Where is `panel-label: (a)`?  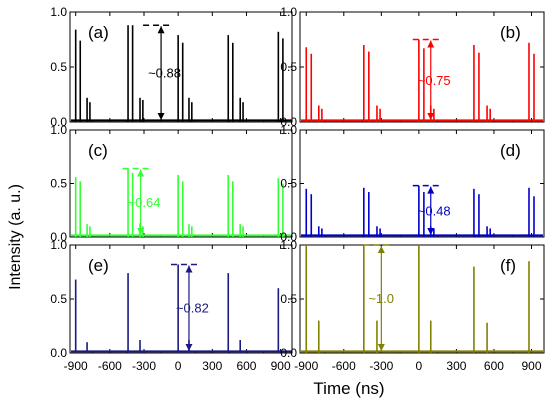 panel-label: (a) is located at coordinates (98, 32).